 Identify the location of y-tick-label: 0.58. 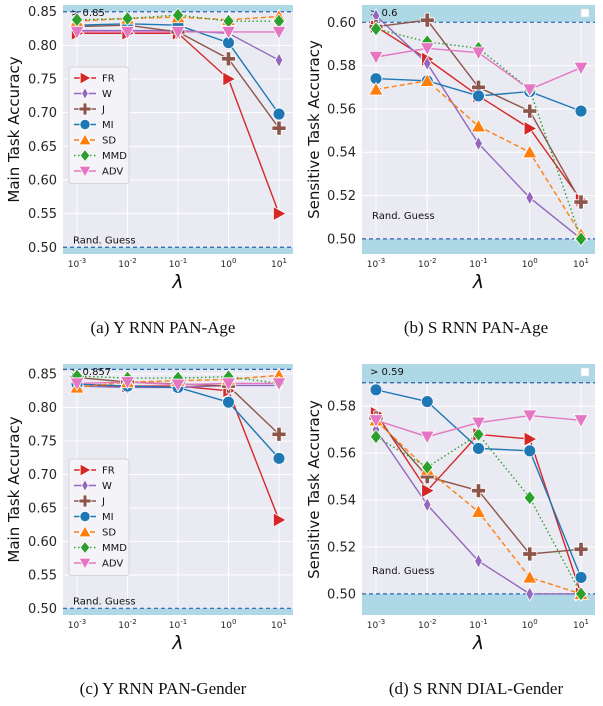
(341, 66).